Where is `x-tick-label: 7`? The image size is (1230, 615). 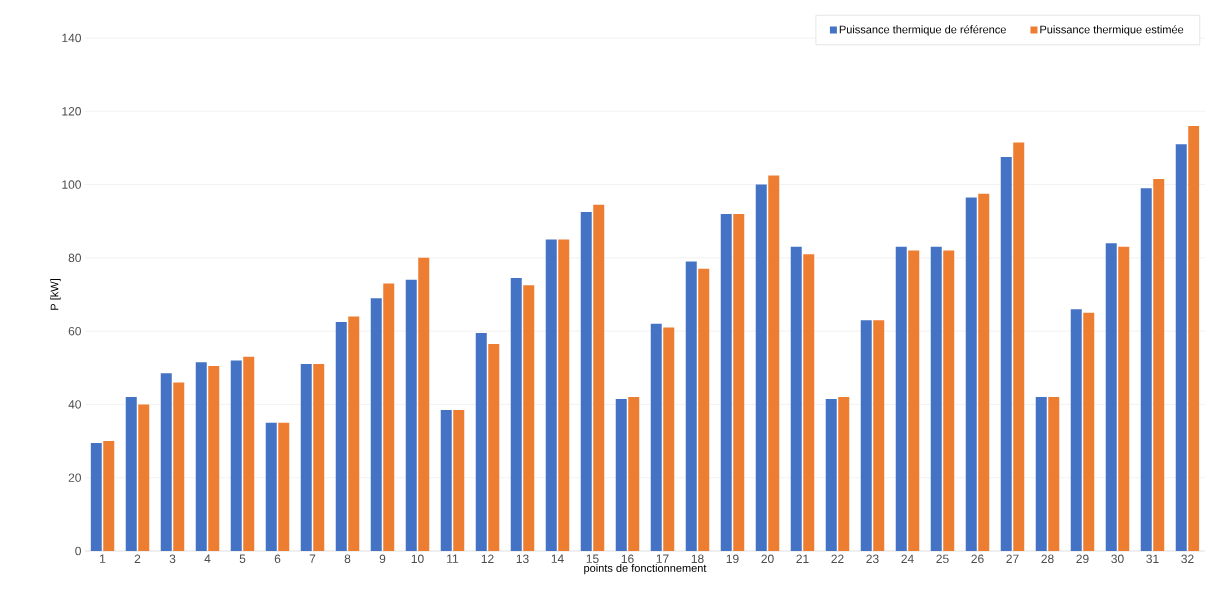 x-tick-label: 7 is located at coordinates (312, 558).